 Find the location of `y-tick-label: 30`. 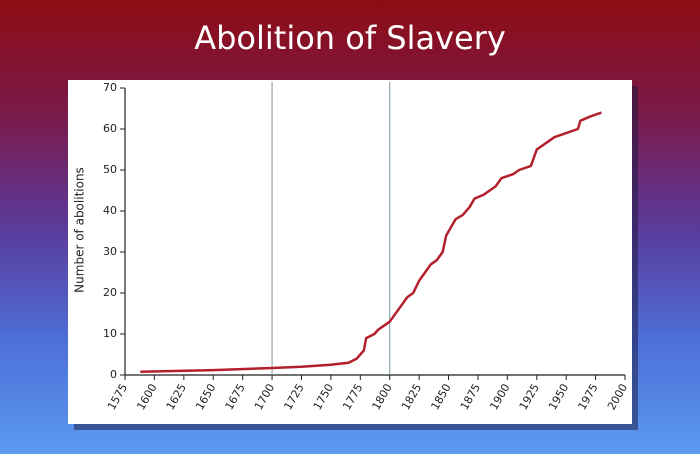

y-tick-label: 30 is located at coordinates (110, 251).